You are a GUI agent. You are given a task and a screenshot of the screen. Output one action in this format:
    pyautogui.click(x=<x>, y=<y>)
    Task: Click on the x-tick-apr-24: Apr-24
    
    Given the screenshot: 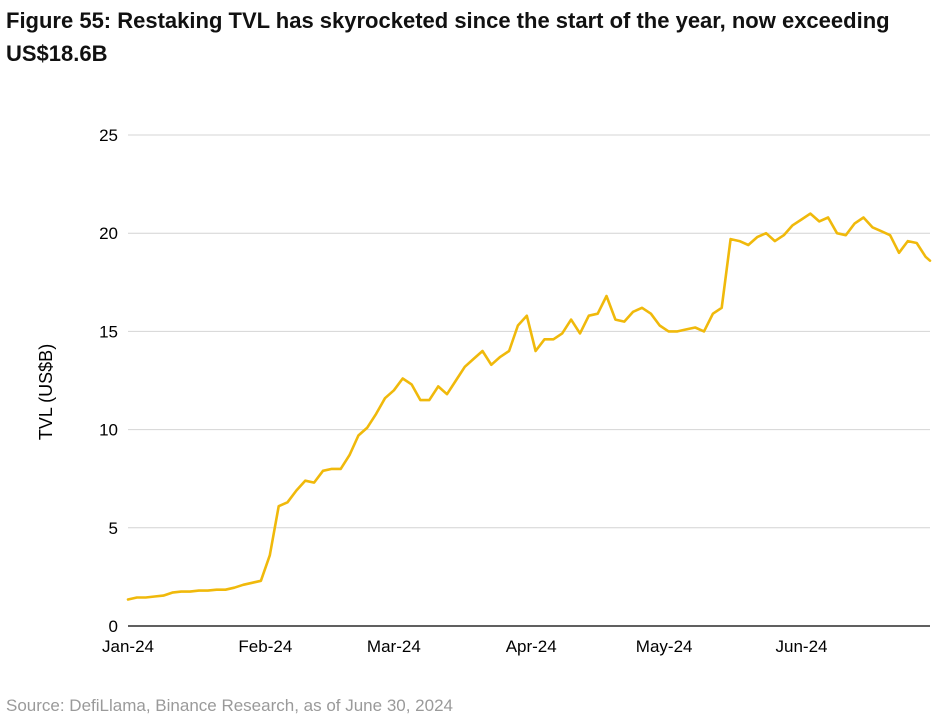 What is the action you would take?
    pyautogui.click(x=531, y=646)
    